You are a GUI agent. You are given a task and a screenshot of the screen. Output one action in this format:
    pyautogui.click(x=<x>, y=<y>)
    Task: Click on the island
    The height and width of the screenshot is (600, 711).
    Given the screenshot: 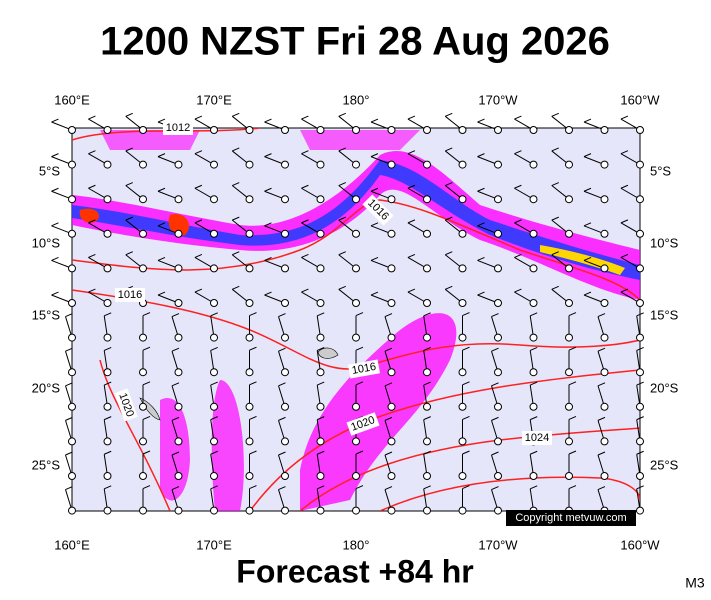 What is the action you would take?
    pyautogui.click(x=328, y=353)
    